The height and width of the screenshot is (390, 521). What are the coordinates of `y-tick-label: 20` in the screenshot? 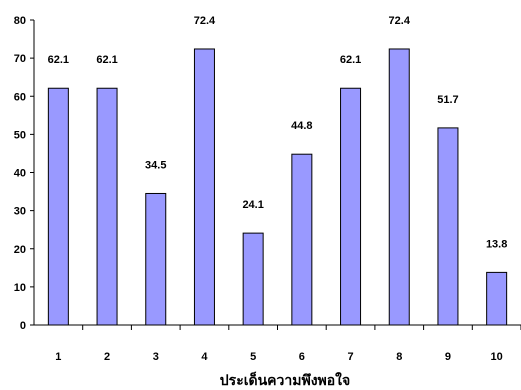 It's located at (20, 250).